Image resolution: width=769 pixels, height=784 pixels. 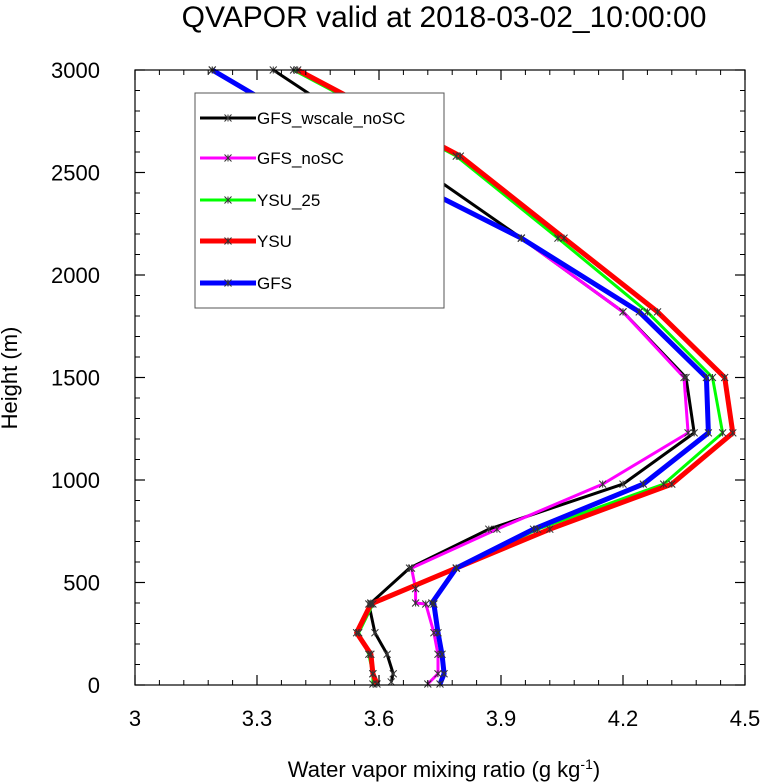 I want to click on x-tick-label: 4.5, so click(x=745, y=718).